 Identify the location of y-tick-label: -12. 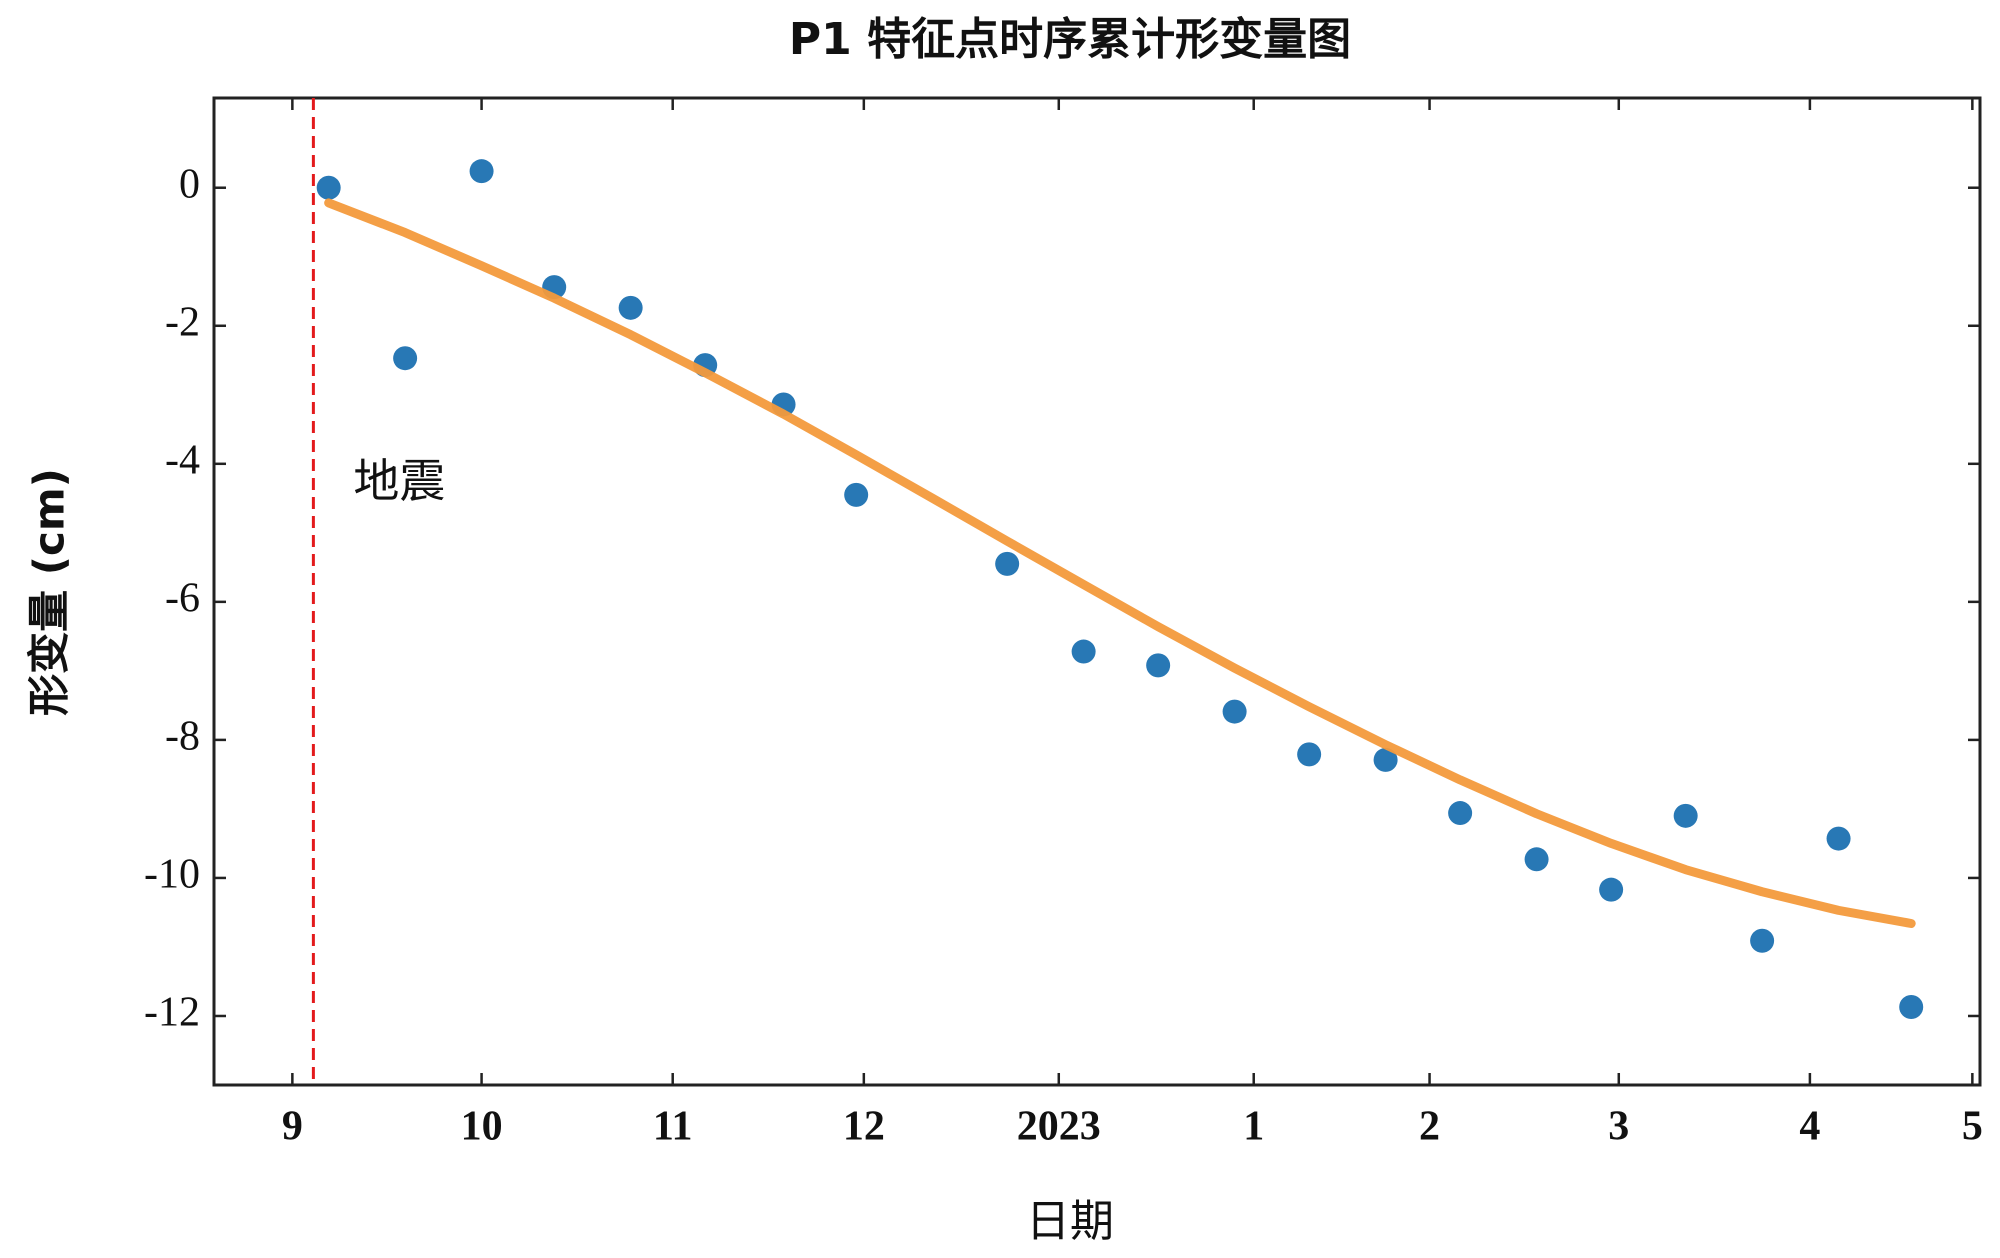
(172, 1013).